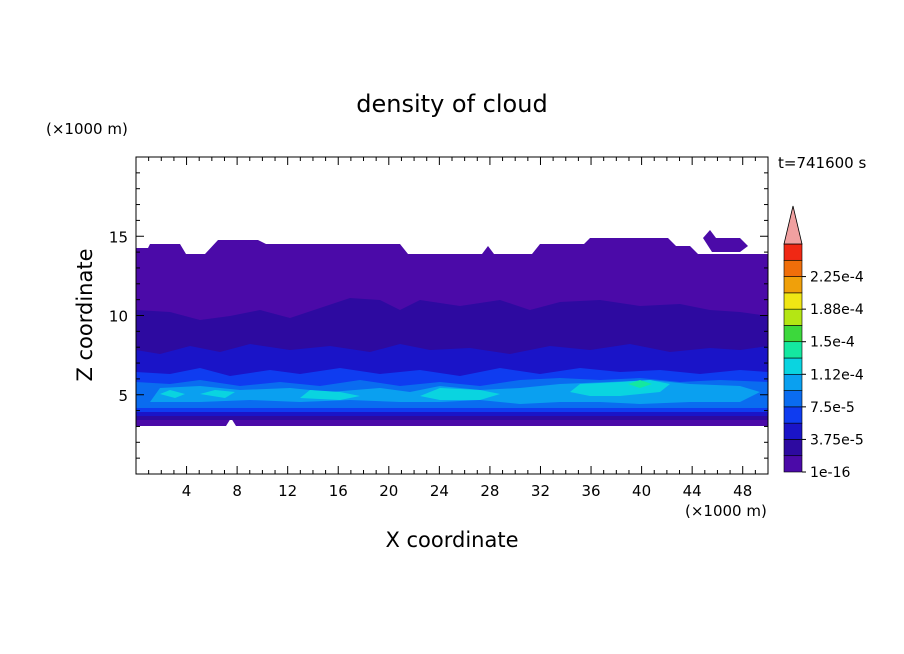  I want to click on y-tick-label: 15, so click(118, 237).